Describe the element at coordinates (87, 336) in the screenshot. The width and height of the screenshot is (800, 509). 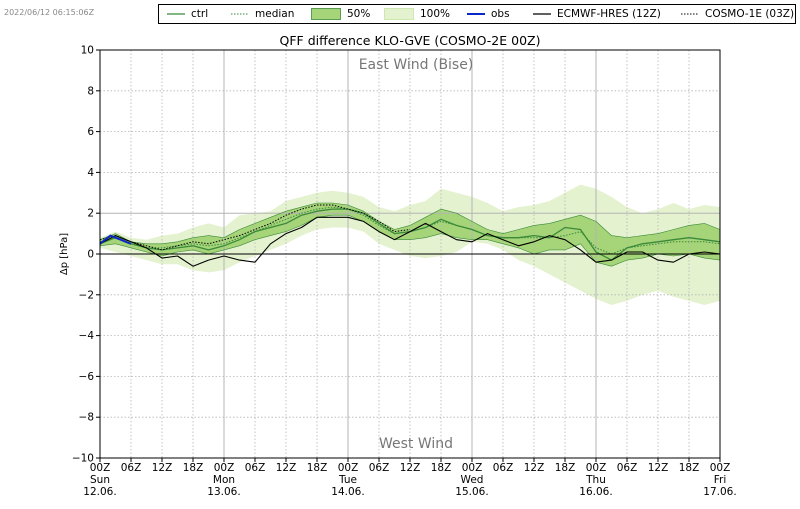
I see `y-tick-label: −4` at that location.